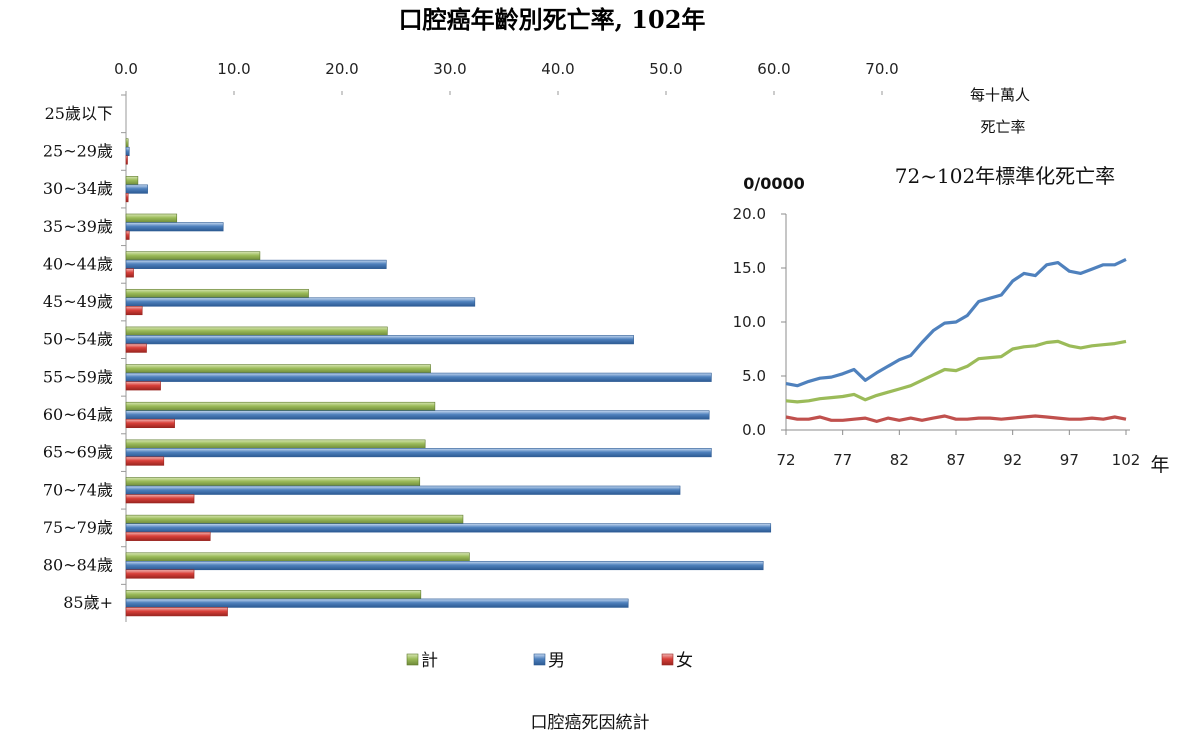 The width and height of the screenshot is (1180, 737). I want to click on legend: 計 男 女, so click(549, 661).